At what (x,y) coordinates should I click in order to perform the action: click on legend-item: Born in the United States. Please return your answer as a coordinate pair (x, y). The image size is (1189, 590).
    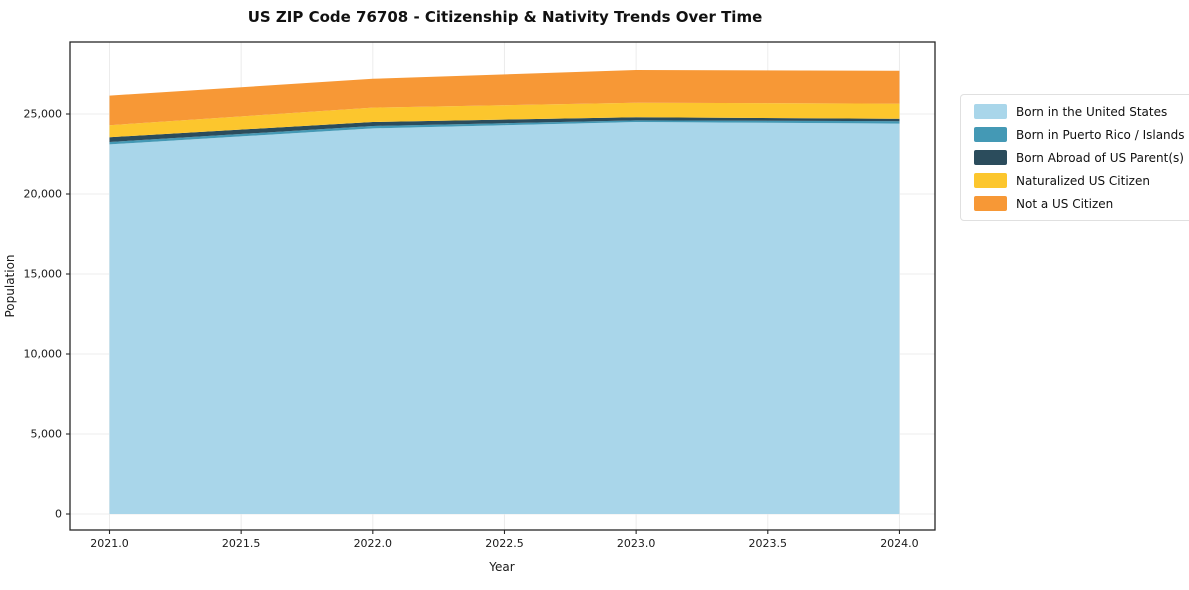
    Looking at the image, I should click on (1079, 111).